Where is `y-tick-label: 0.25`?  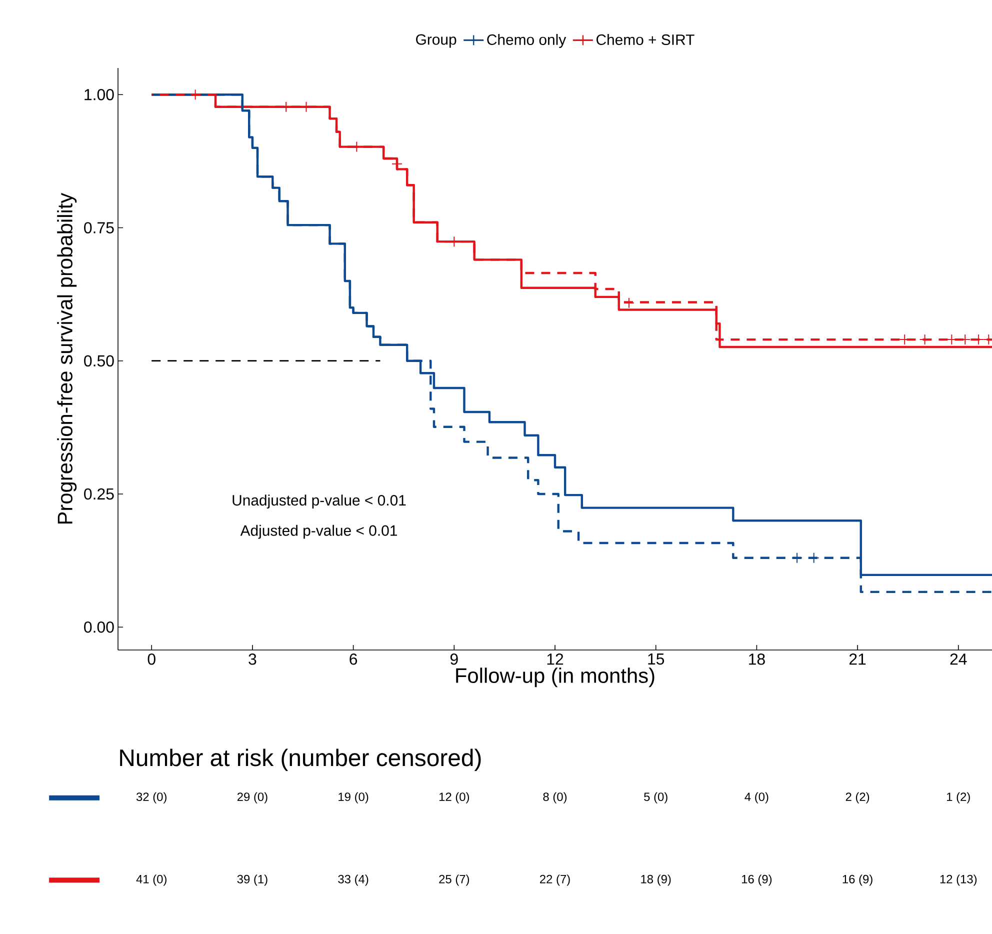 y-tick-label: 0.25 is located at coordinates (99, 494).